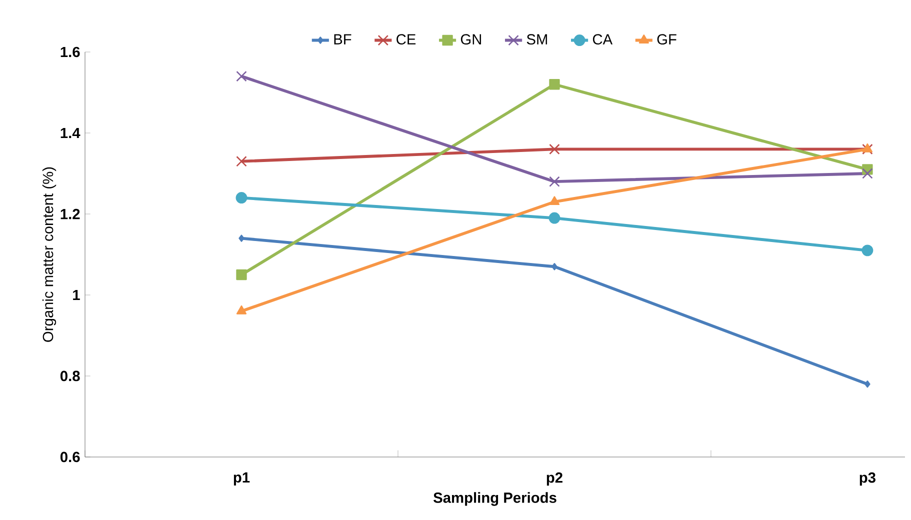 Image resolution: width=911 pixels, height=520 pixels. Describe the element at coordinates (602, 39) in the screenshot. I see `legend-label: CA` at that location.